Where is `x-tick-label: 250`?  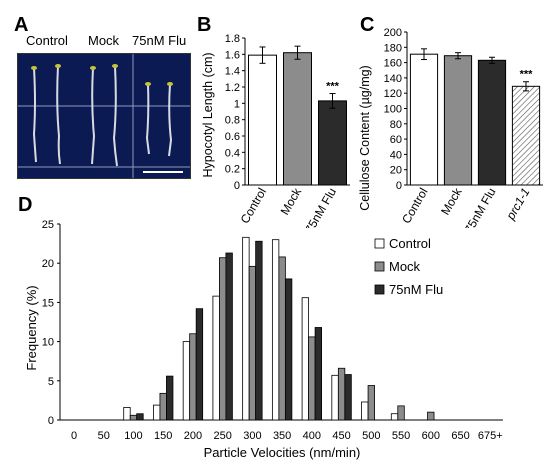 x-tick-label: 250 is located at coordinates (222, 436).